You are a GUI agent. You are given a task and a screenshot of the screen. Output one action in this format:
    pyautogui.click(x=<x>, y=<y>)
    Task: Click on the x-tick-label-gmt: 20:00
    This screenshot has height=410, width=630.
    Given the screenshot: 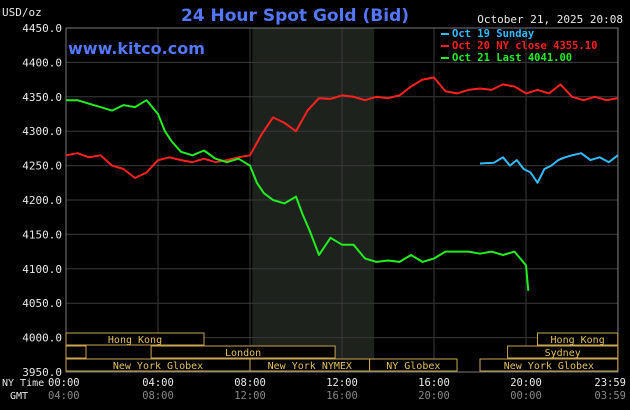 What is the action you would take?
    pyautogui.click(x=434, y=396)
    